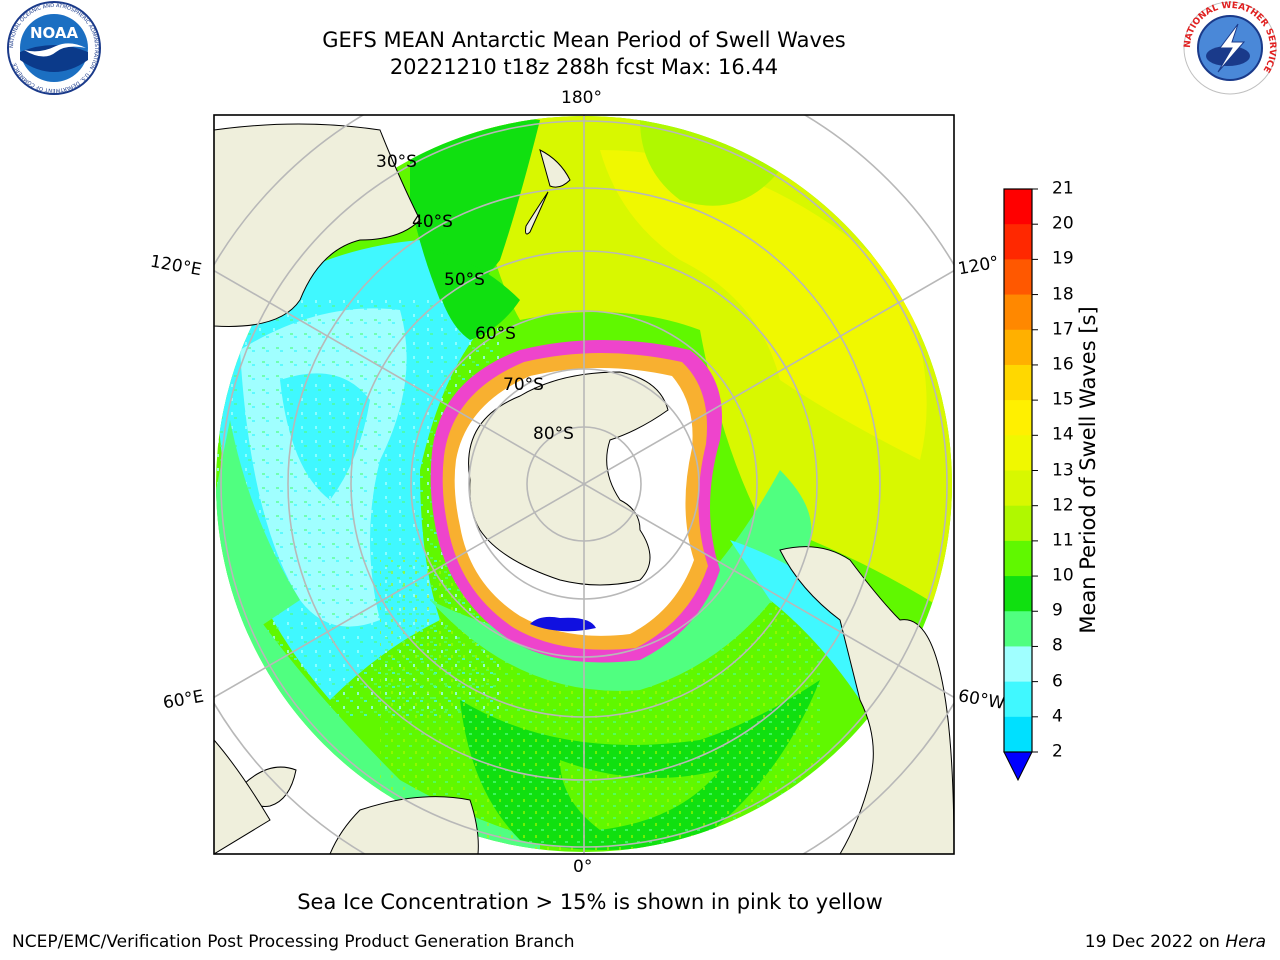  Describe the element at coordinates (464, 280) in the screenshot. I see `lat-label-50s: 50°S` at that location.